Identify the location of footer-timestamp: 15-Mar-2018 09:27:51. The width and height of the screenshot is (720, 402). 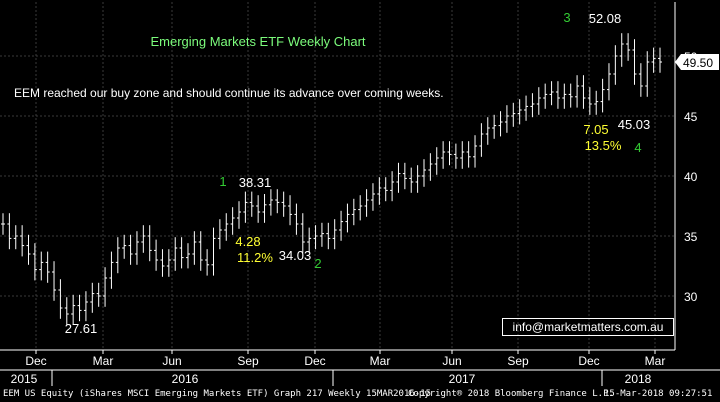
(658, 394).